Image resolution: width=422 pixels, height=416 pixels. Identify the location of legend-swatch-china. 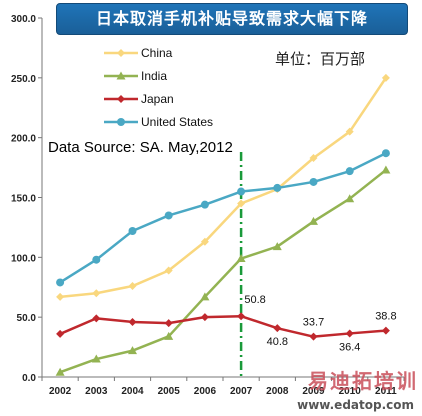
(121, 53).